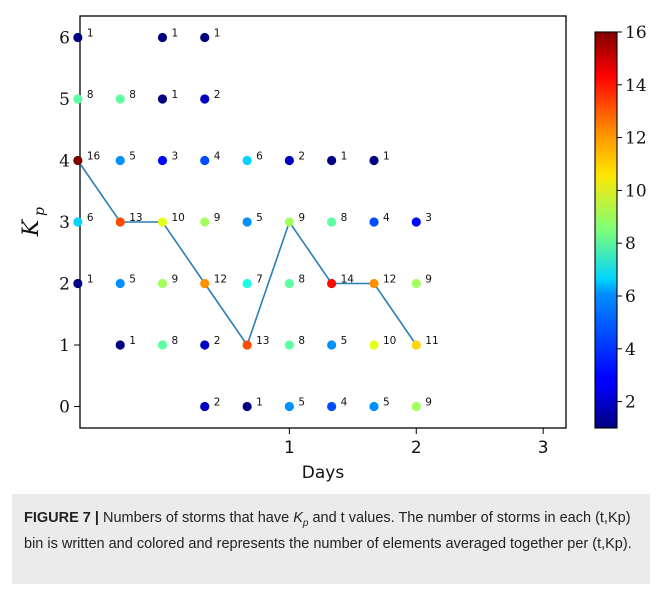 This screenshot has height=598, width=664. What do you see at coordinates (348, 279) in the screenshot?
I see `data-label: 14` at bounding box center [348, 279].